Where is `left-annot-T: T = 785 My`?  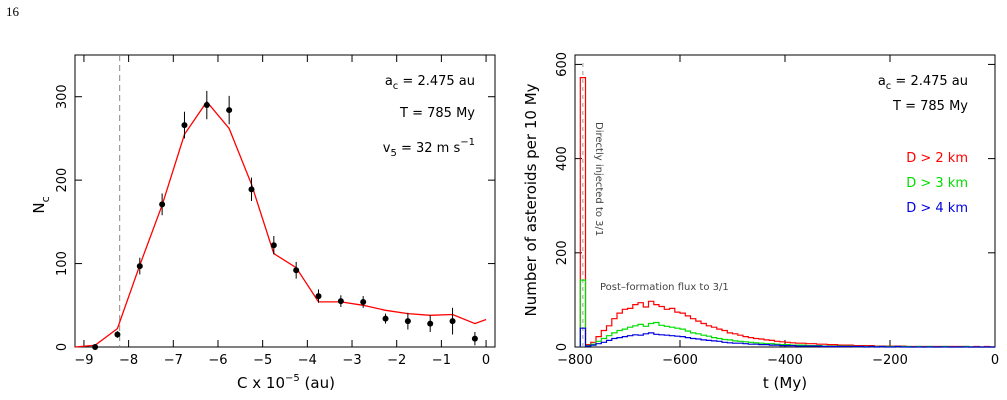
left-annot-T: T = 785 My is located at coordinates (437, 113).